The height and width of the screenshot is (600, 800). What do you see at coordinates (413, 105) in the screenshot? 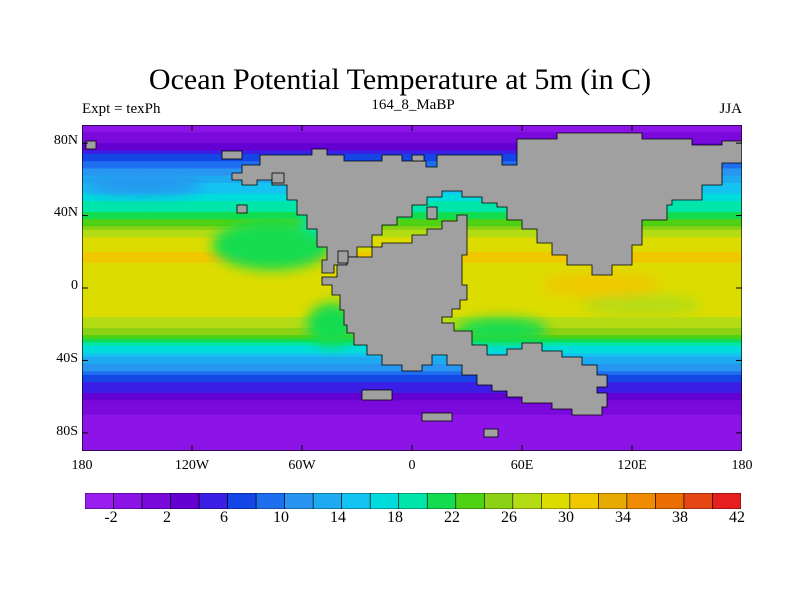
I see `age-label: 164_8_MaBP` at bounding box center [413, 105].